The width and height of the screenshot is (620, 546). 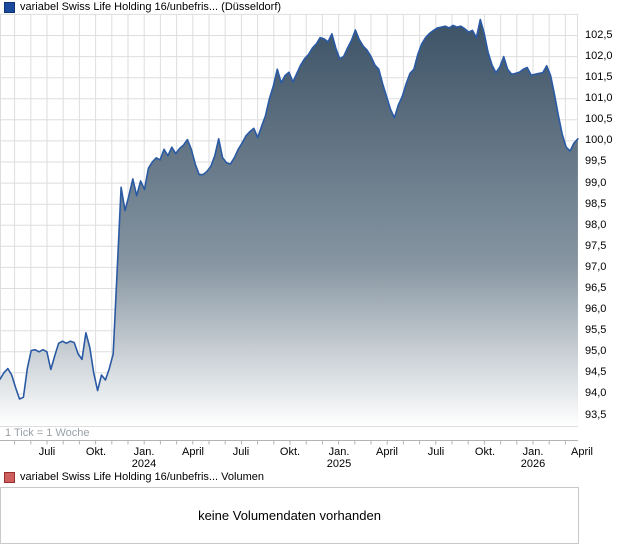 What do you see at coordinates (599, 56) in the screenshot?
I see `y-axis-label: 102,0` at bounding box center [599, 56].